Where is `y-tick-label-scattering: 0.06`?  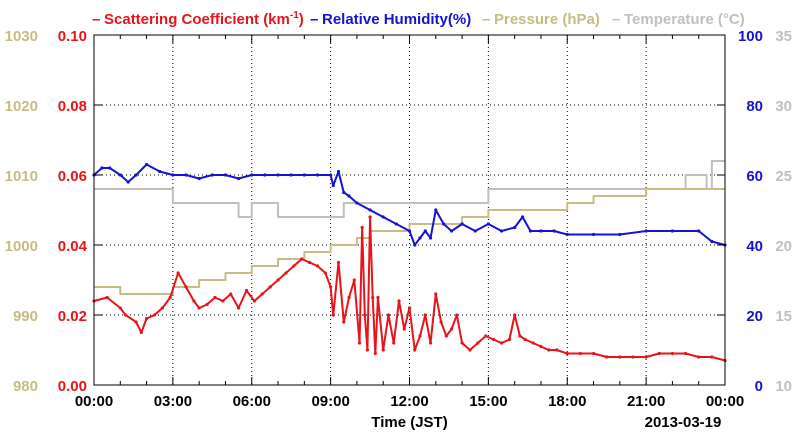 y-tick-label-scattering: 0.06 is located at coordinates (72, 176).